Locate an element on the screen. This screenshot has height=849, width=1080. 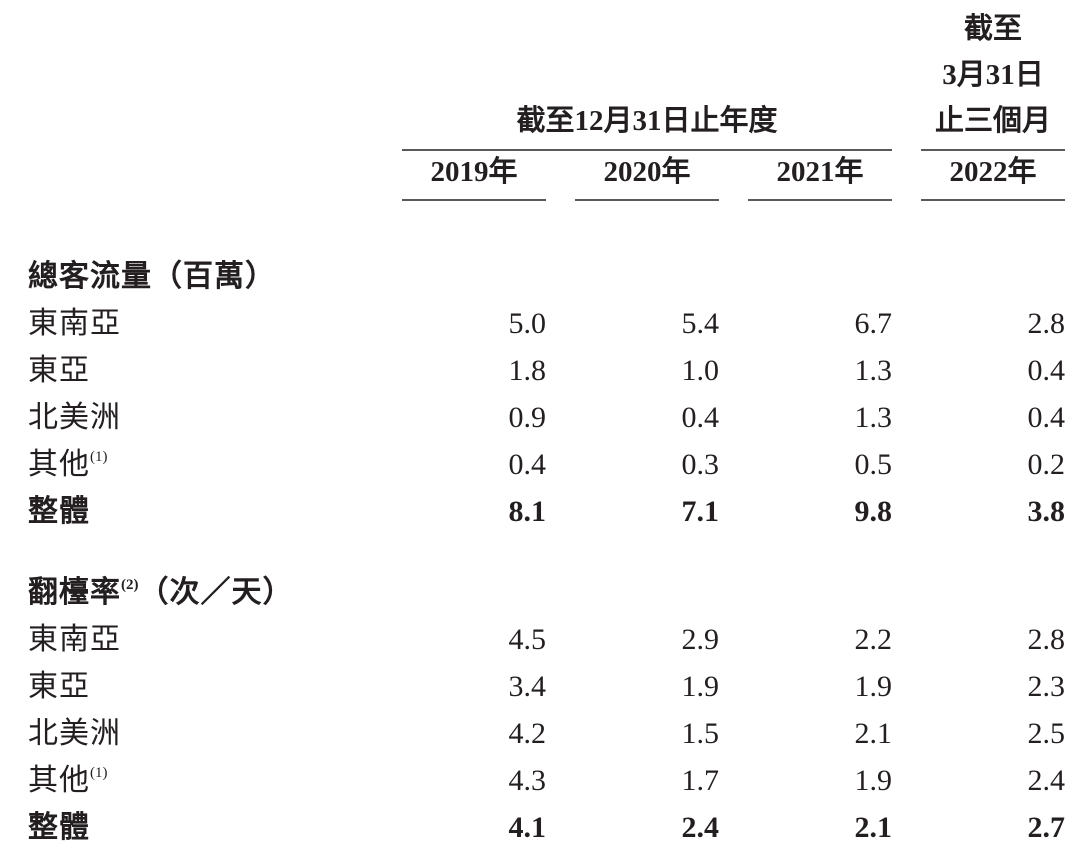
cell-2020: 7.1 is located at coordinates (700, 511).